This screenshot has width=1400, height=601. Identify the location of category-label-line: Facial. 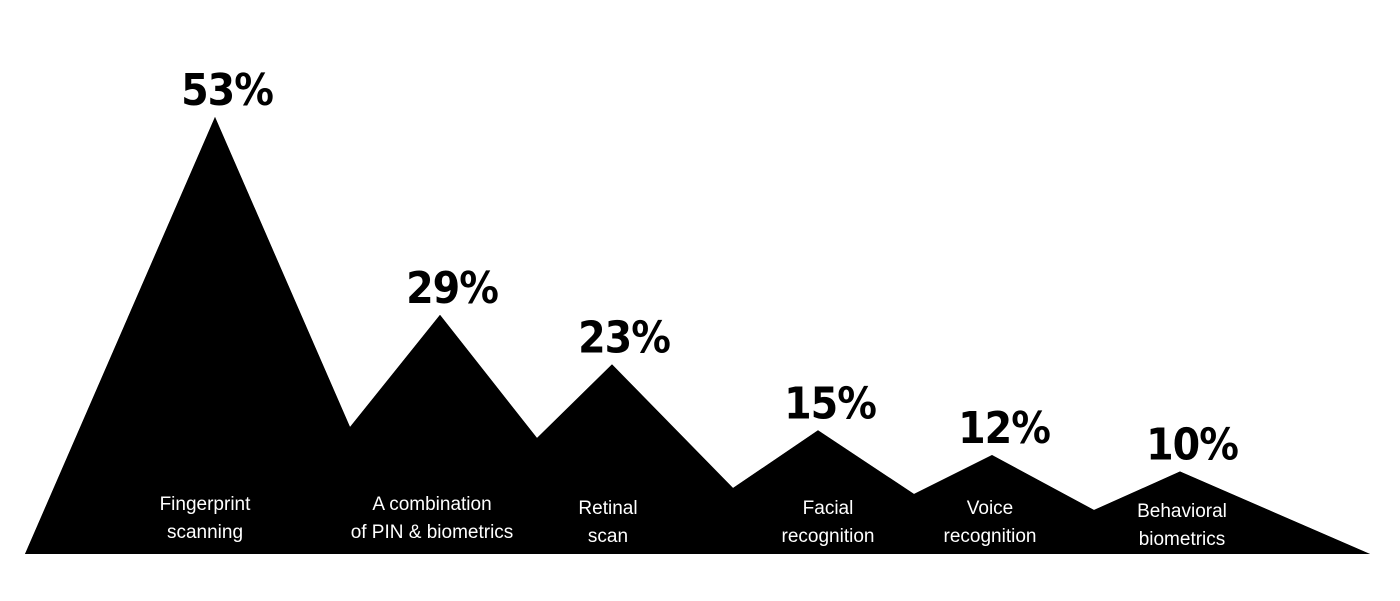
(828, 508).